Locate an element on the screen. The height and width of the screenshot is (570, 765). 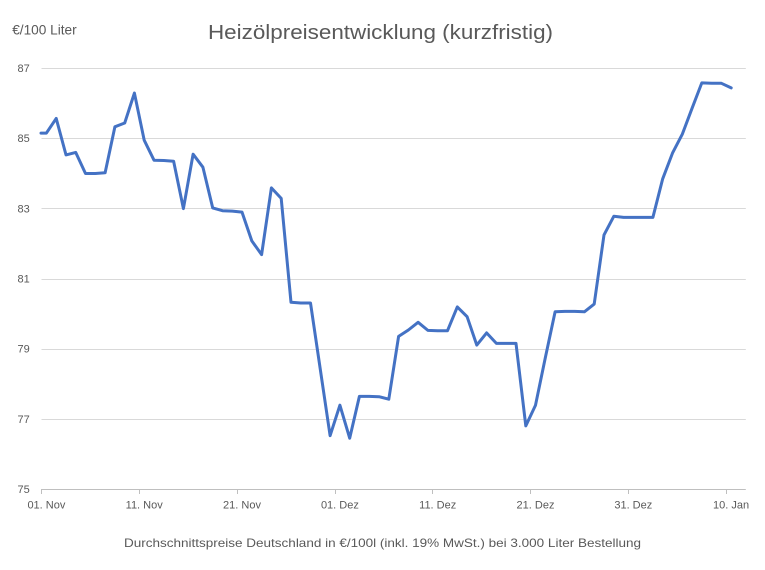
svg-text: 21. Nov is located at coordinates (242, 506).